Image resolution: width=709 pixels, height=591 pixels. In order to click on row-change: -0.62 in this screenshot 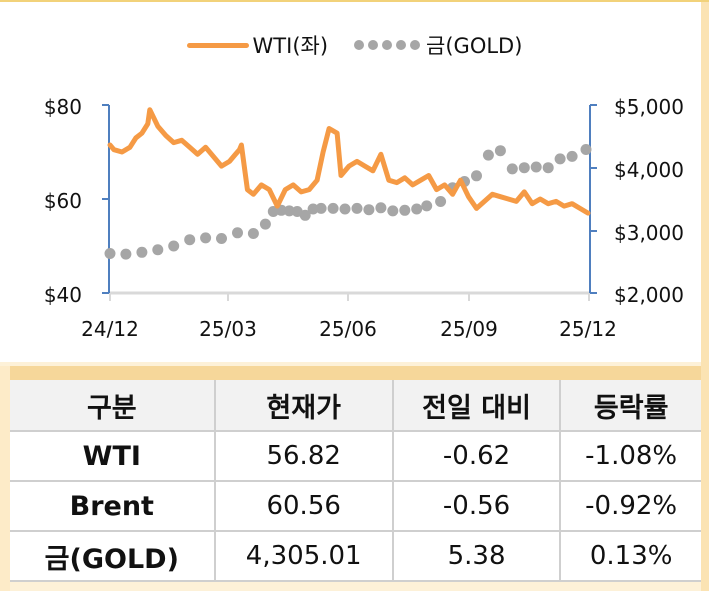, I will do `click(476, 456)`.